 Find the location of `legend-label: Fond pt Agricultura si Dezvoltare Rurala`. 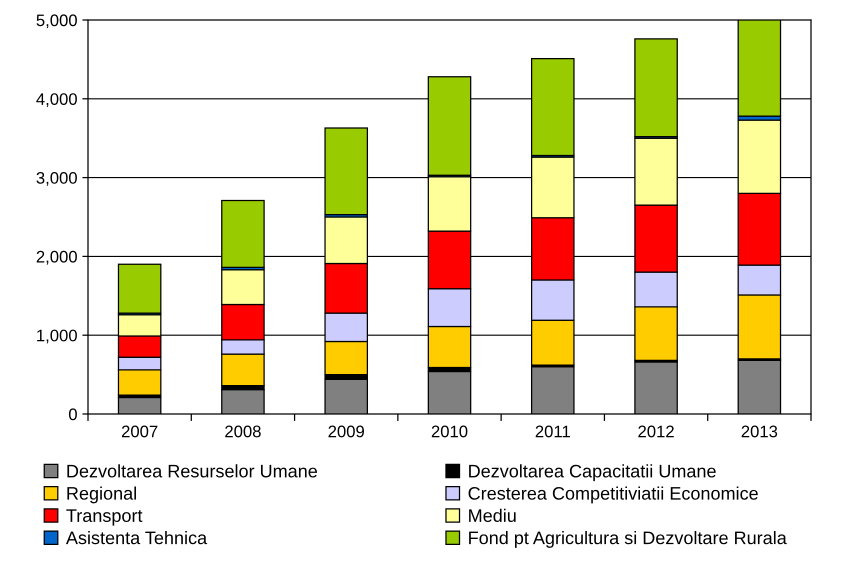

legend-label: Fond pt Agricultura si Dezvoltare Rurala is located at coordinates (628, 539).